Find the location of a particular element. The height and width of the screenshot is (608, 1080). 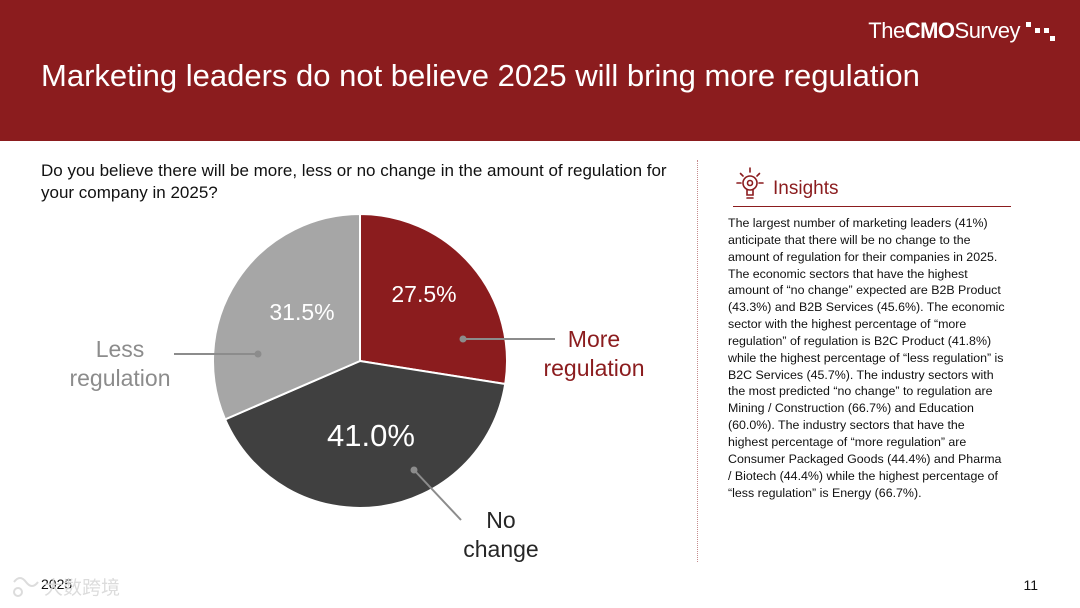

value-label-no-change: 41.0% is located at coordinates (371, 435).